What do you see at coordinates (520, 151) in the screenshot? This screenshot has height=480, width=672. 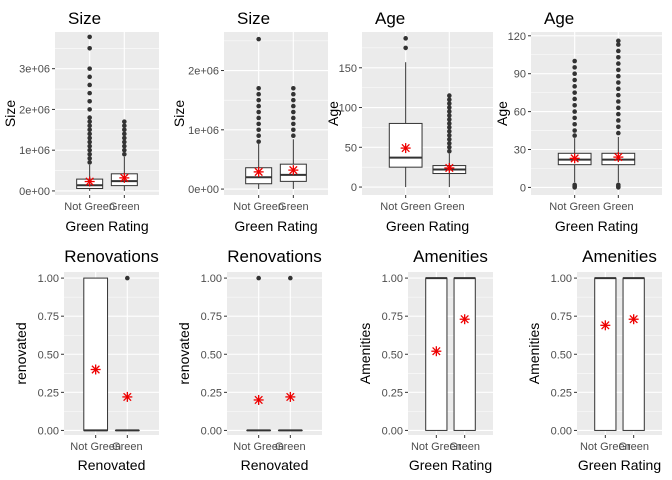 I see `y-tick-label: 30` at bounding box center [520, 151].